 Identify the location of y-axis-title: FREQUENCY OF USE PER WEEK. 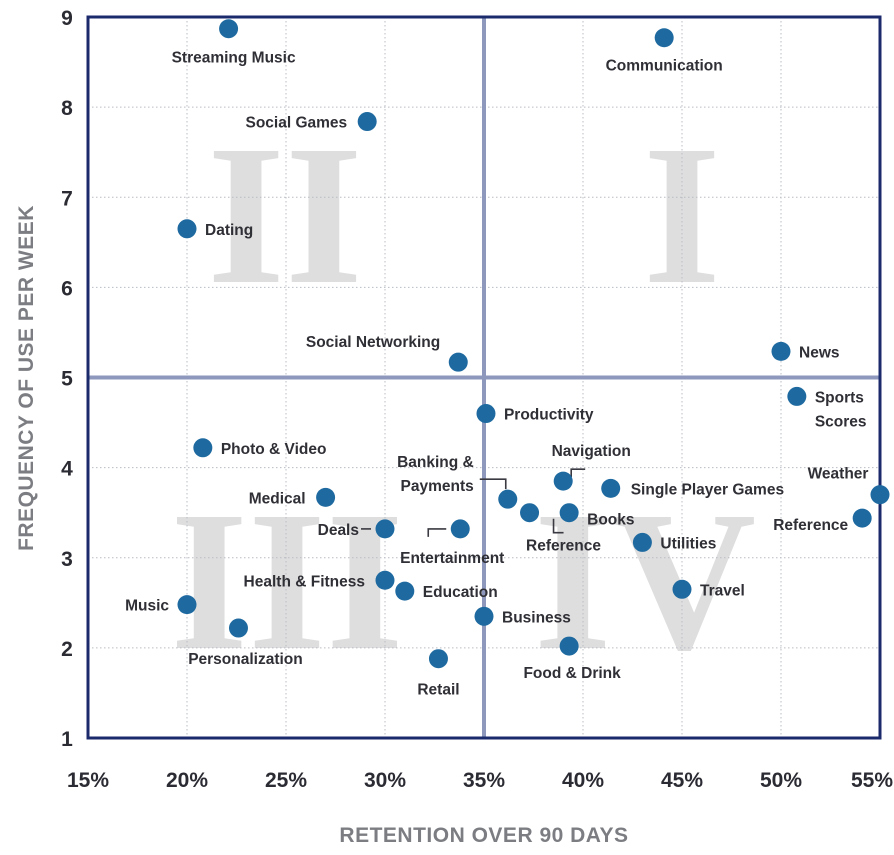
(26, 378).